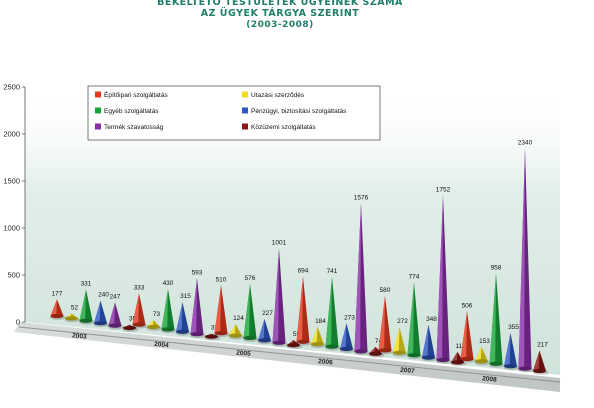 Image resolution: width=594 pixels, height=408 pixels. What do you see at coordinates (130, 324) in the screenshot?
I see `cone-2003-5: 35` at bounding box center [130, 324].